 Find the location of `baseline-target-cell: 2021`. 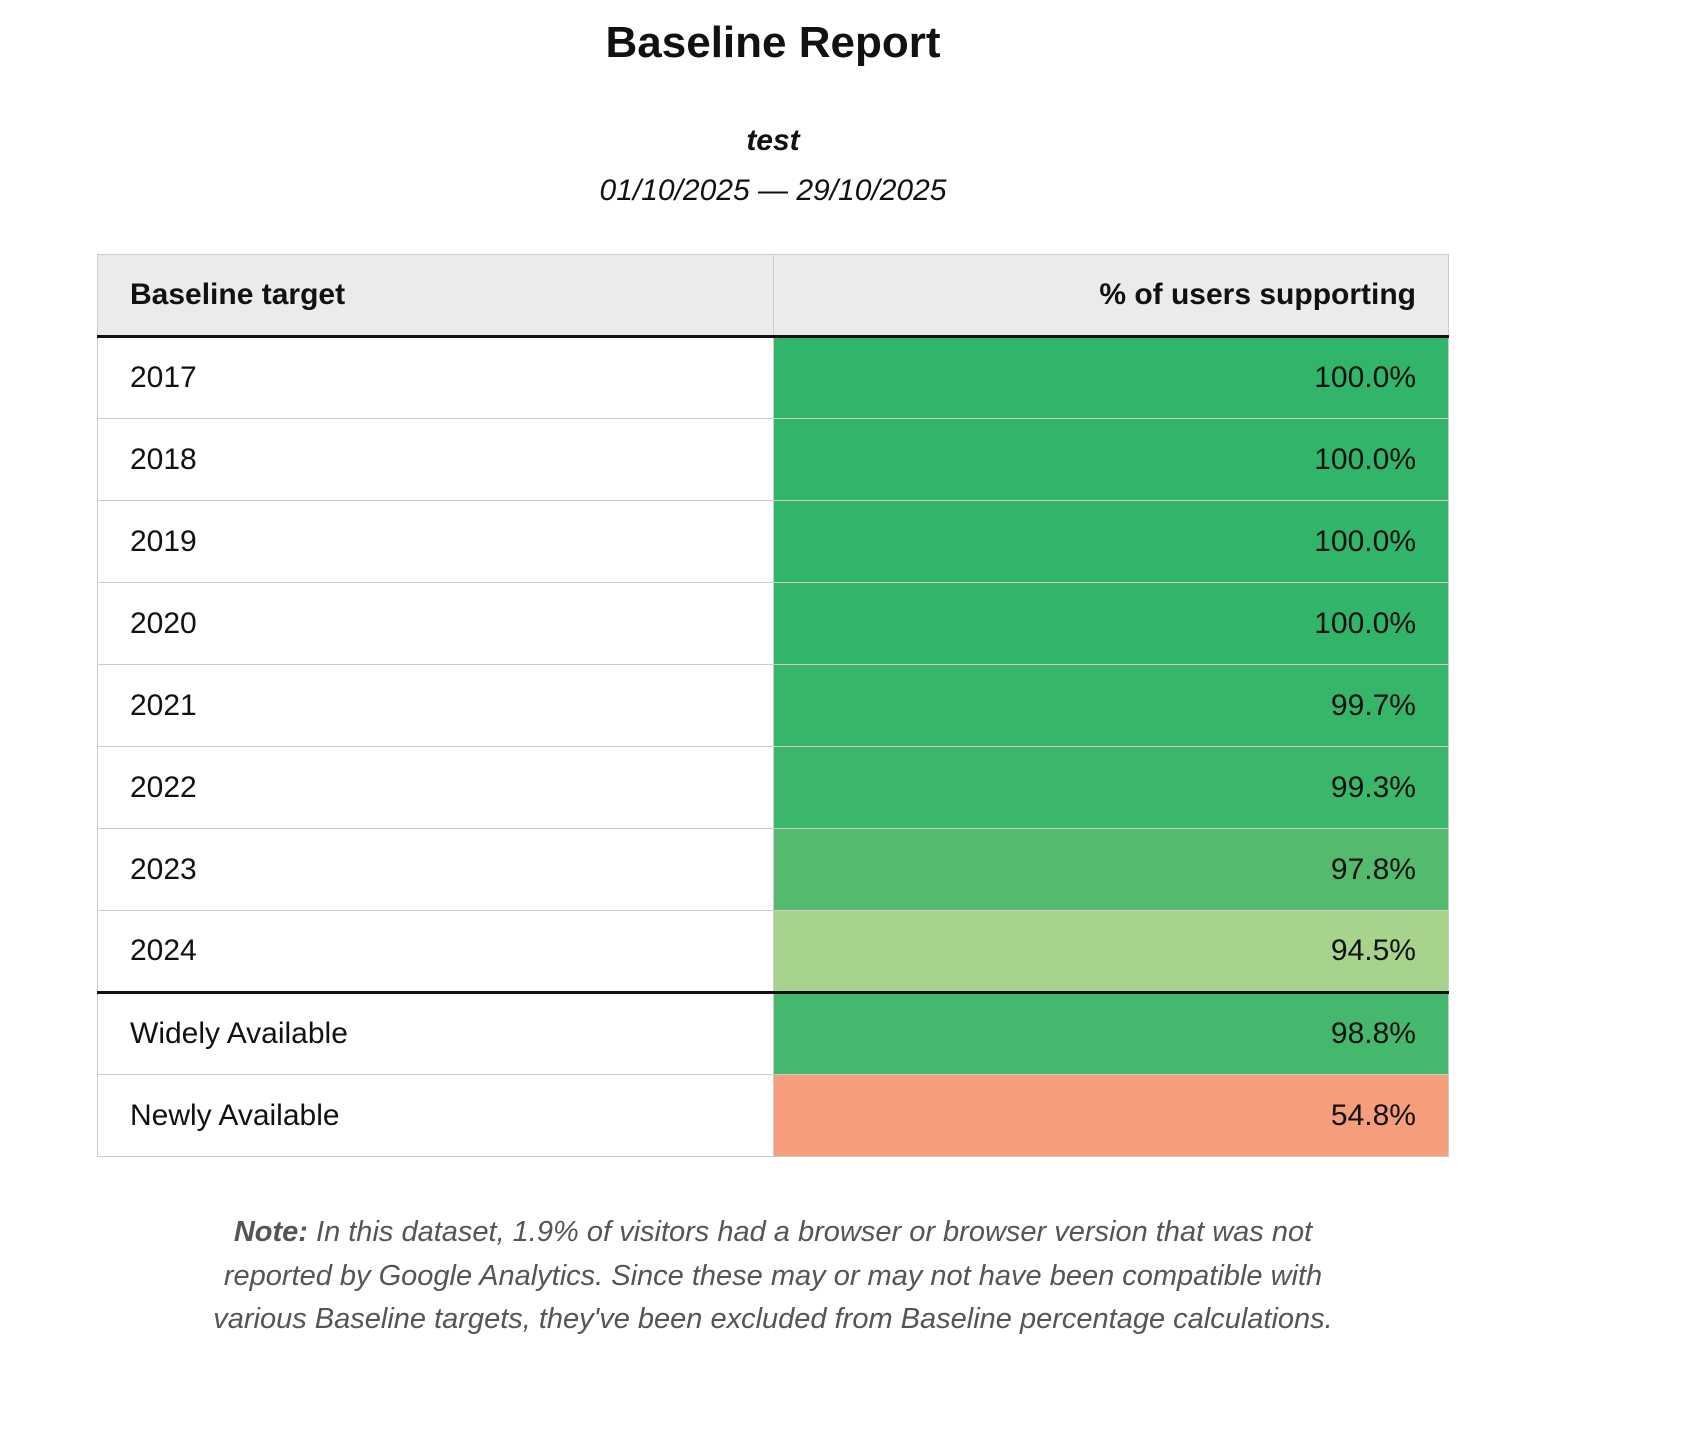

baseline-target-cell: 2021 is located at coordinates (435, 705).